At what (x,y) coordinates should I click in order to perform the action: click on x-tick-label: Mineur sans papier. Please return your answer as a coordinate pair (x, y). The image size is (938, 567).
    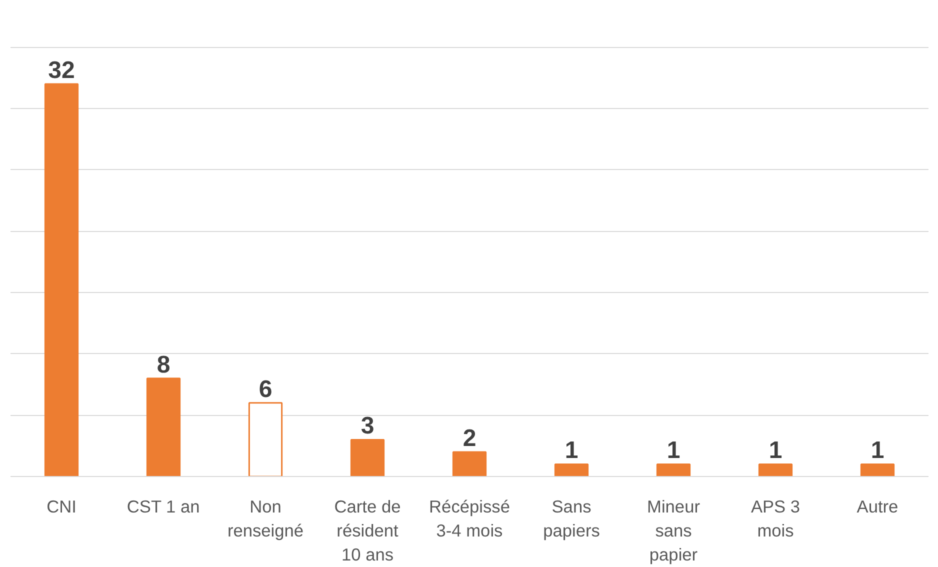
    Looking at the image, I should click on (673, 530).